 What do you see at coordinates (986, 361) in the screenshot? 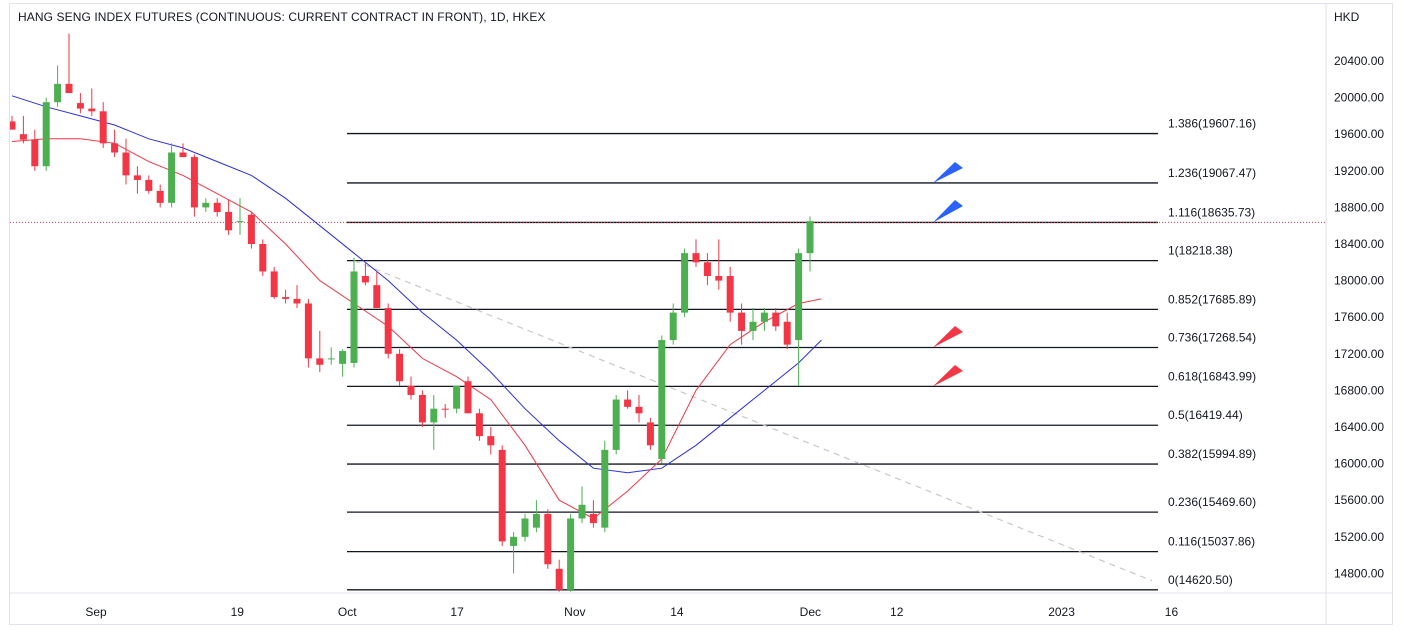
I see `price-label-16843: 16843.86` at bounding box center [986, 361].